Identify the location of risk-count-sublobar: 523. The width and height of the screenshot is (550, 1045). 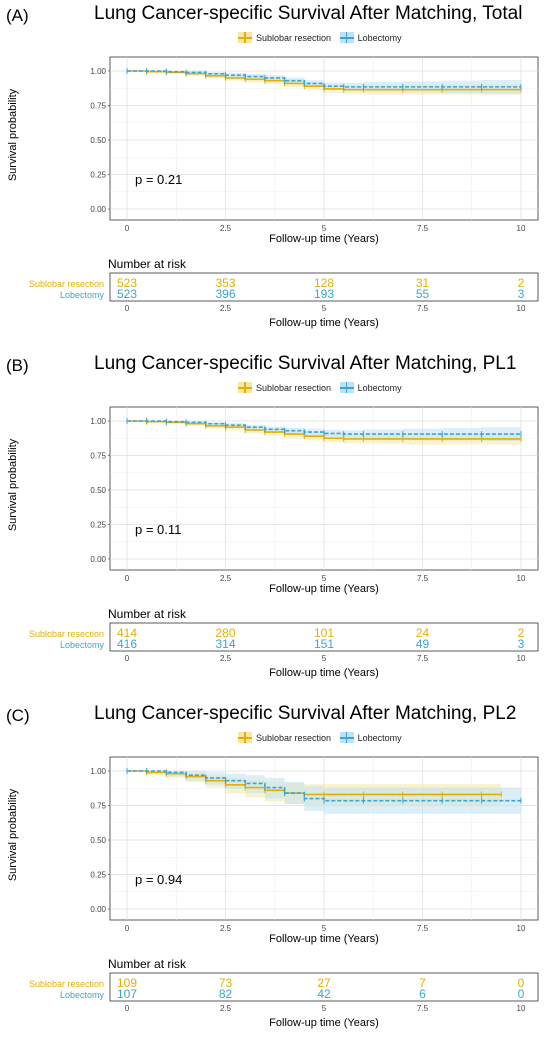
(127, 283).